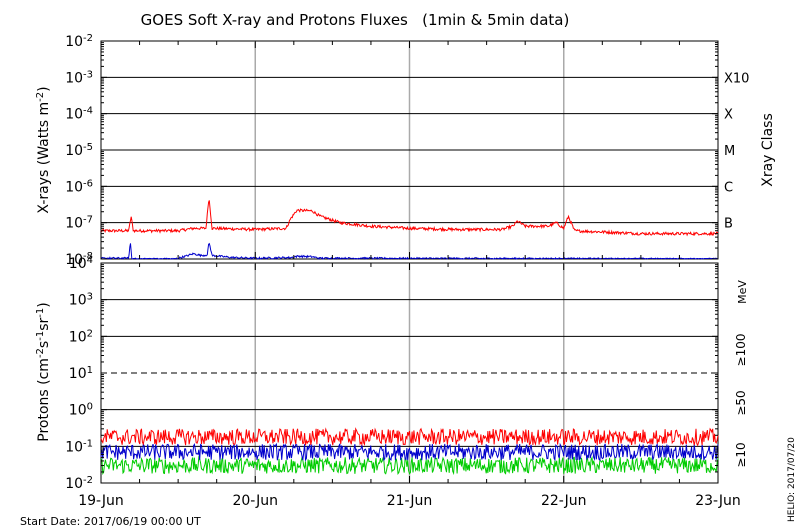  Describe the element at coordinates (90, 296) in the screenshot. I see `proton-y-tick-exp: 3` at that location.